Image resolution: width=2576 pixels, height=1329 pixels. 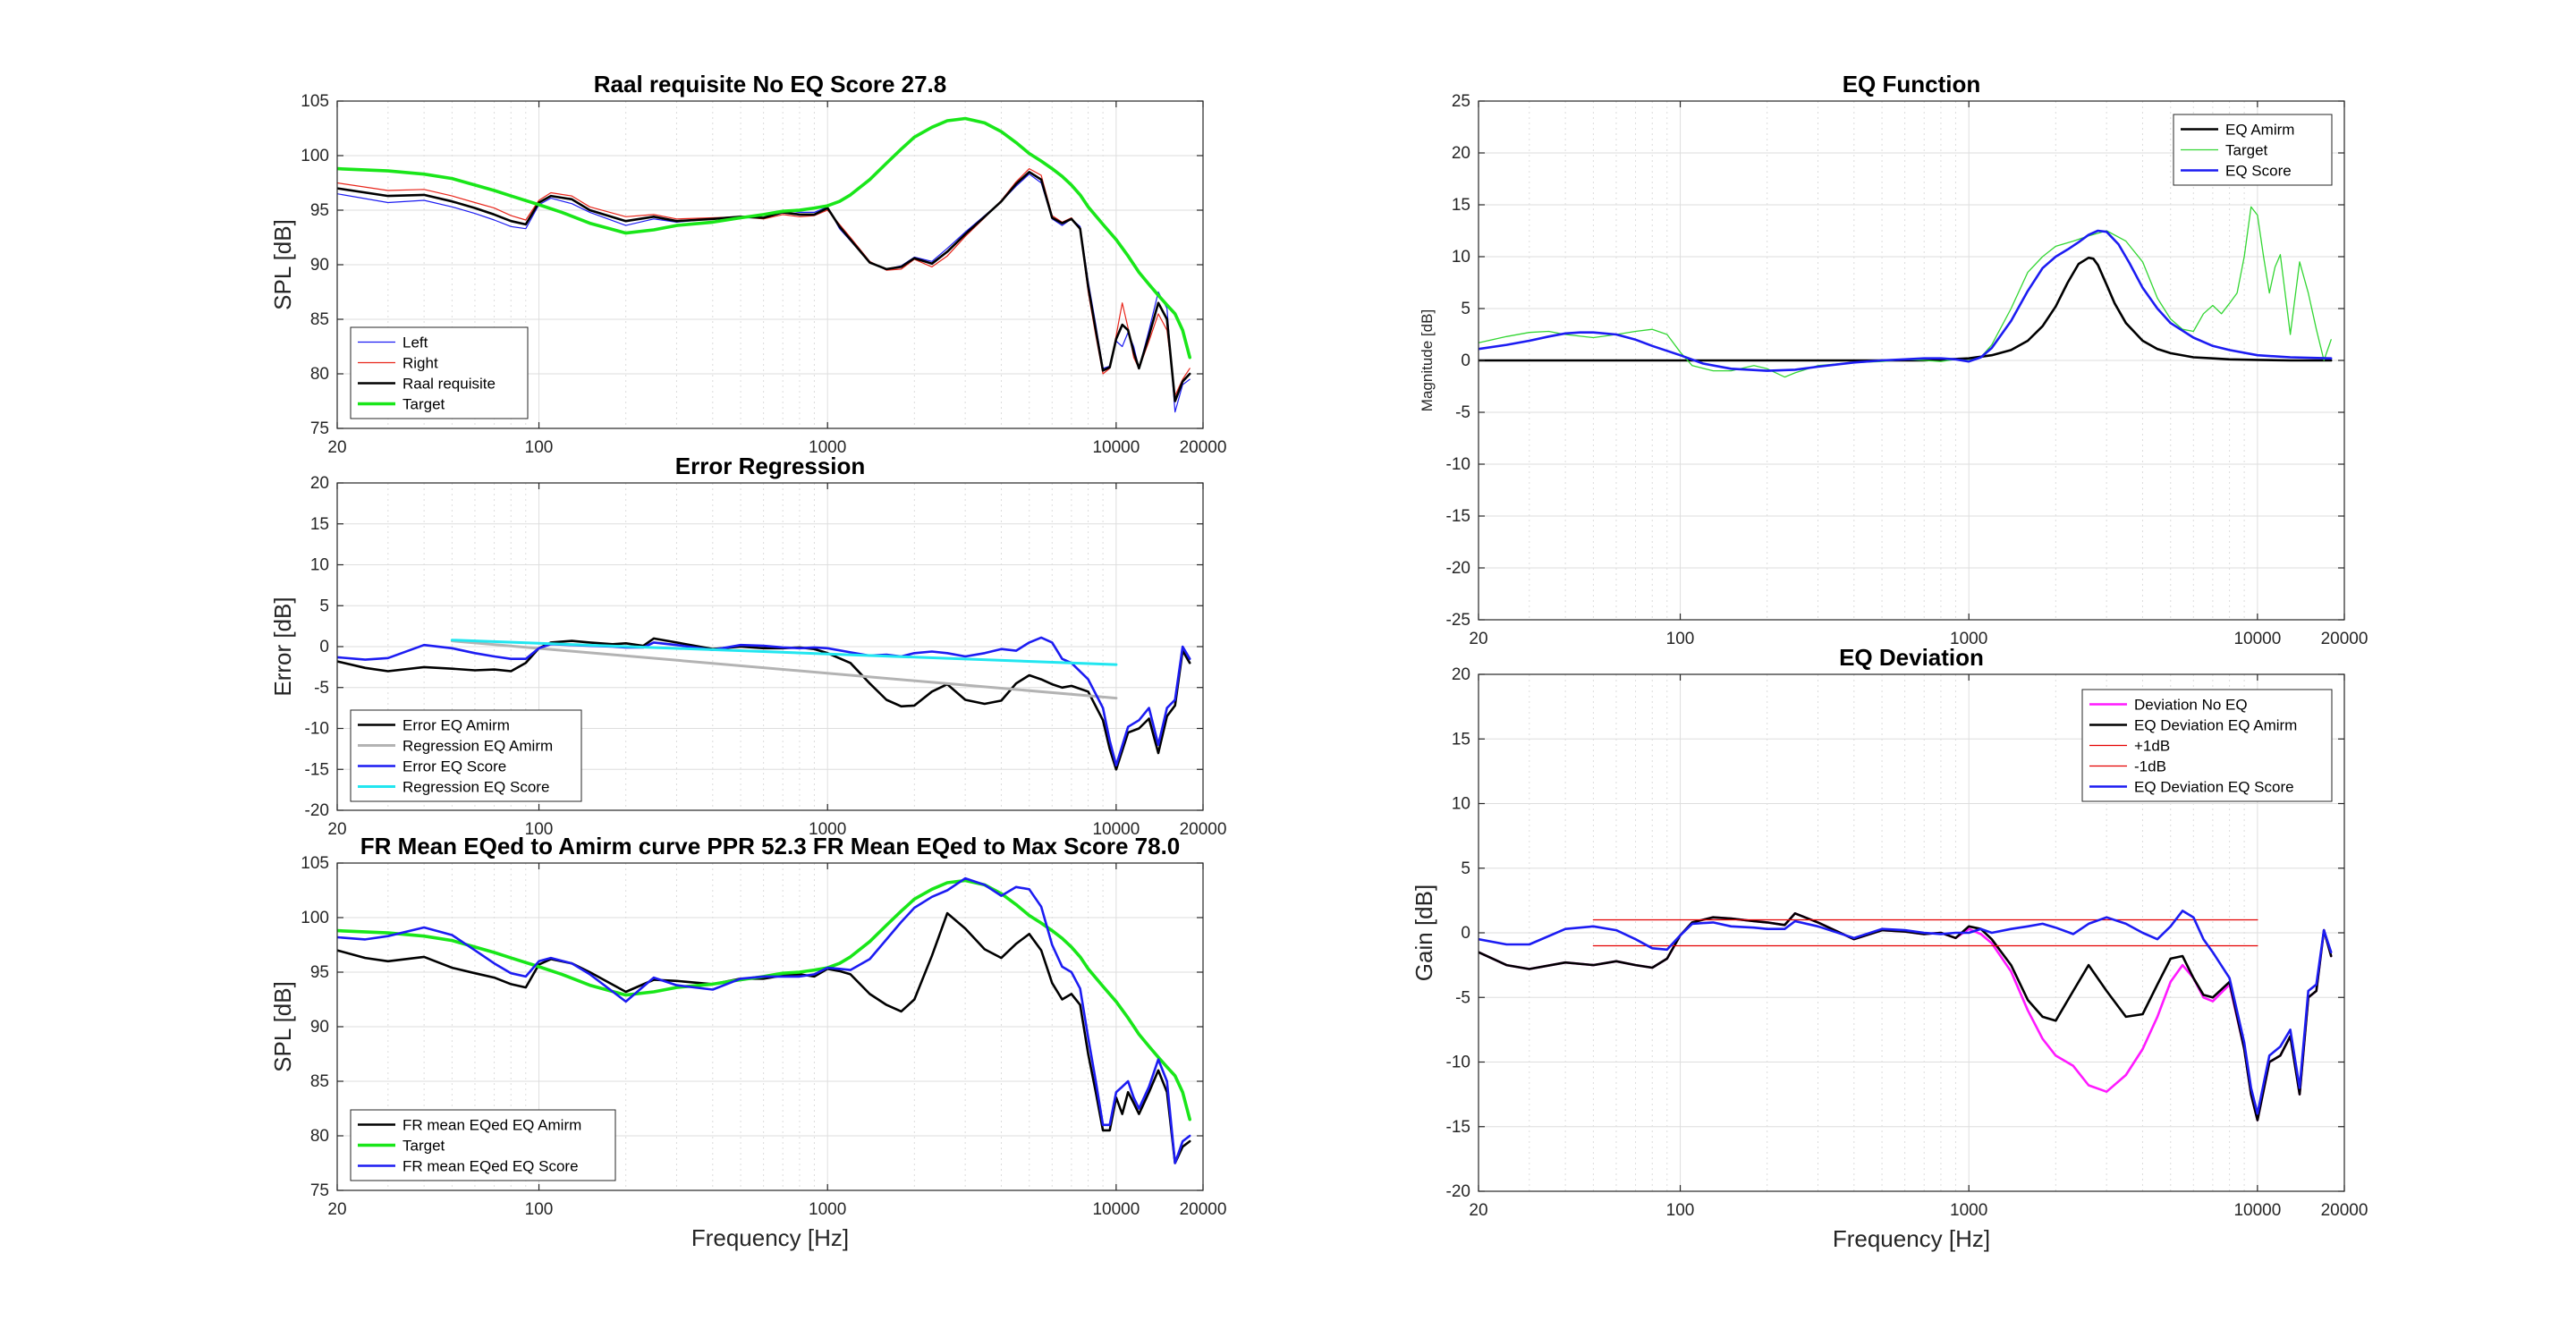 I want to click on legend-label: EQ Amirm, so click(x=2259, y=130).